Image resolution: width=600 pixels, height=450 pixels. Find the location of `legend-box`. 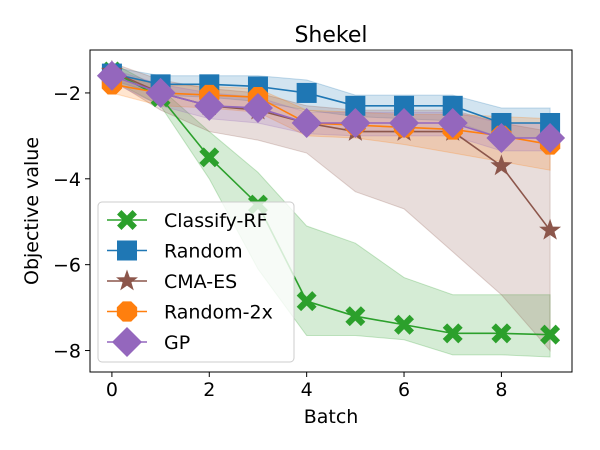

legend-box is located at coordinates (196, 282).